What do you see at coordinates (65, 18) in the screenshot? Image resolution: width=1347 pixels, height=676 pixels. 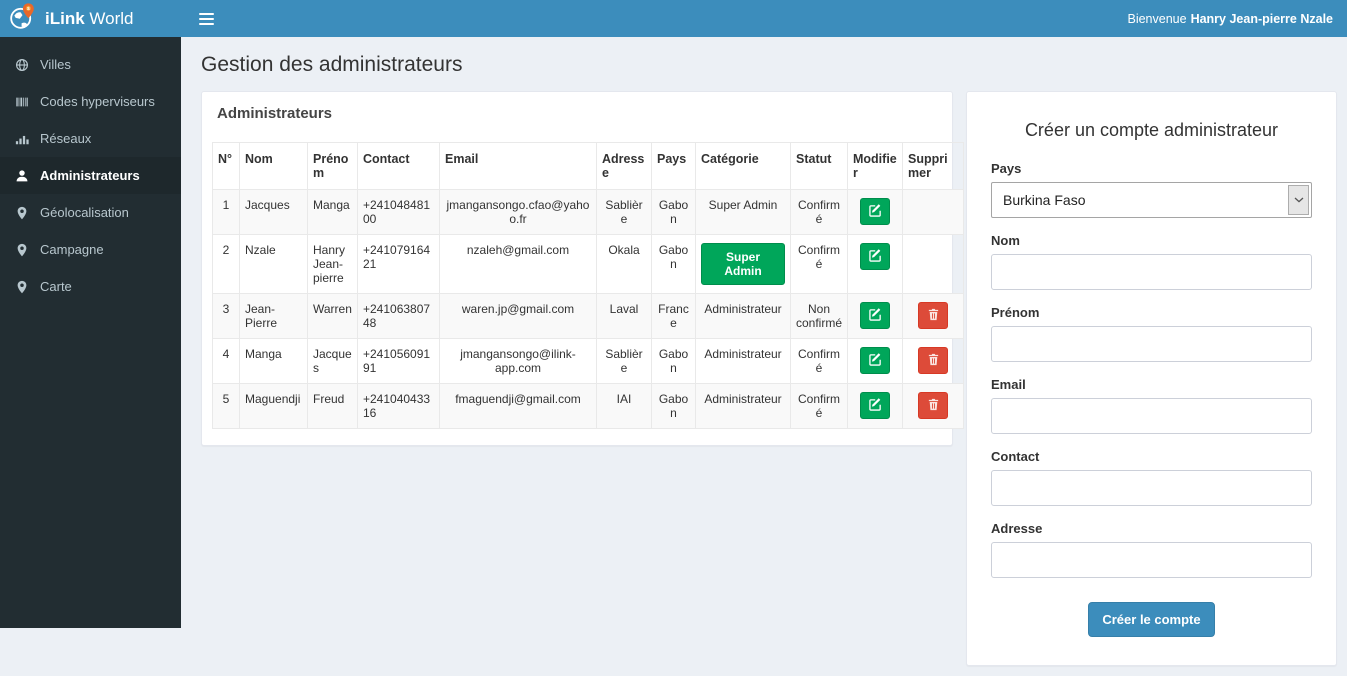 I see `brand-title-bold: iLink` at bounding box center [65, 18].